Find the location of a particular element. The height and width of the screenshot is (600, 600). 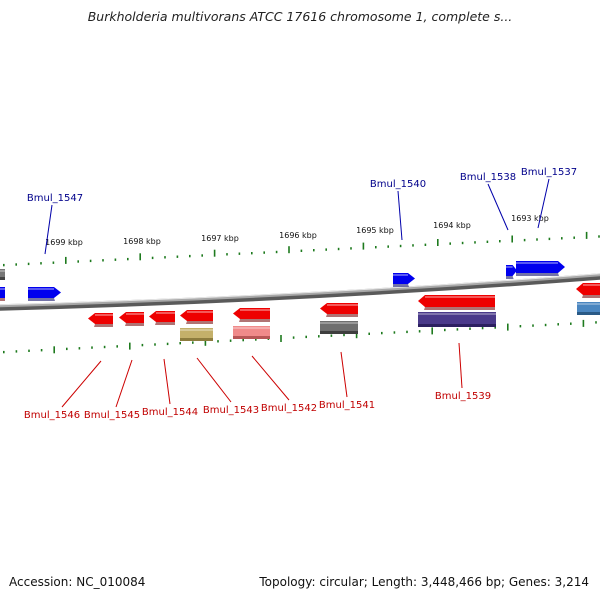

reverse-gene-label: Bmul_1543 is located at coordinates (231, 410).